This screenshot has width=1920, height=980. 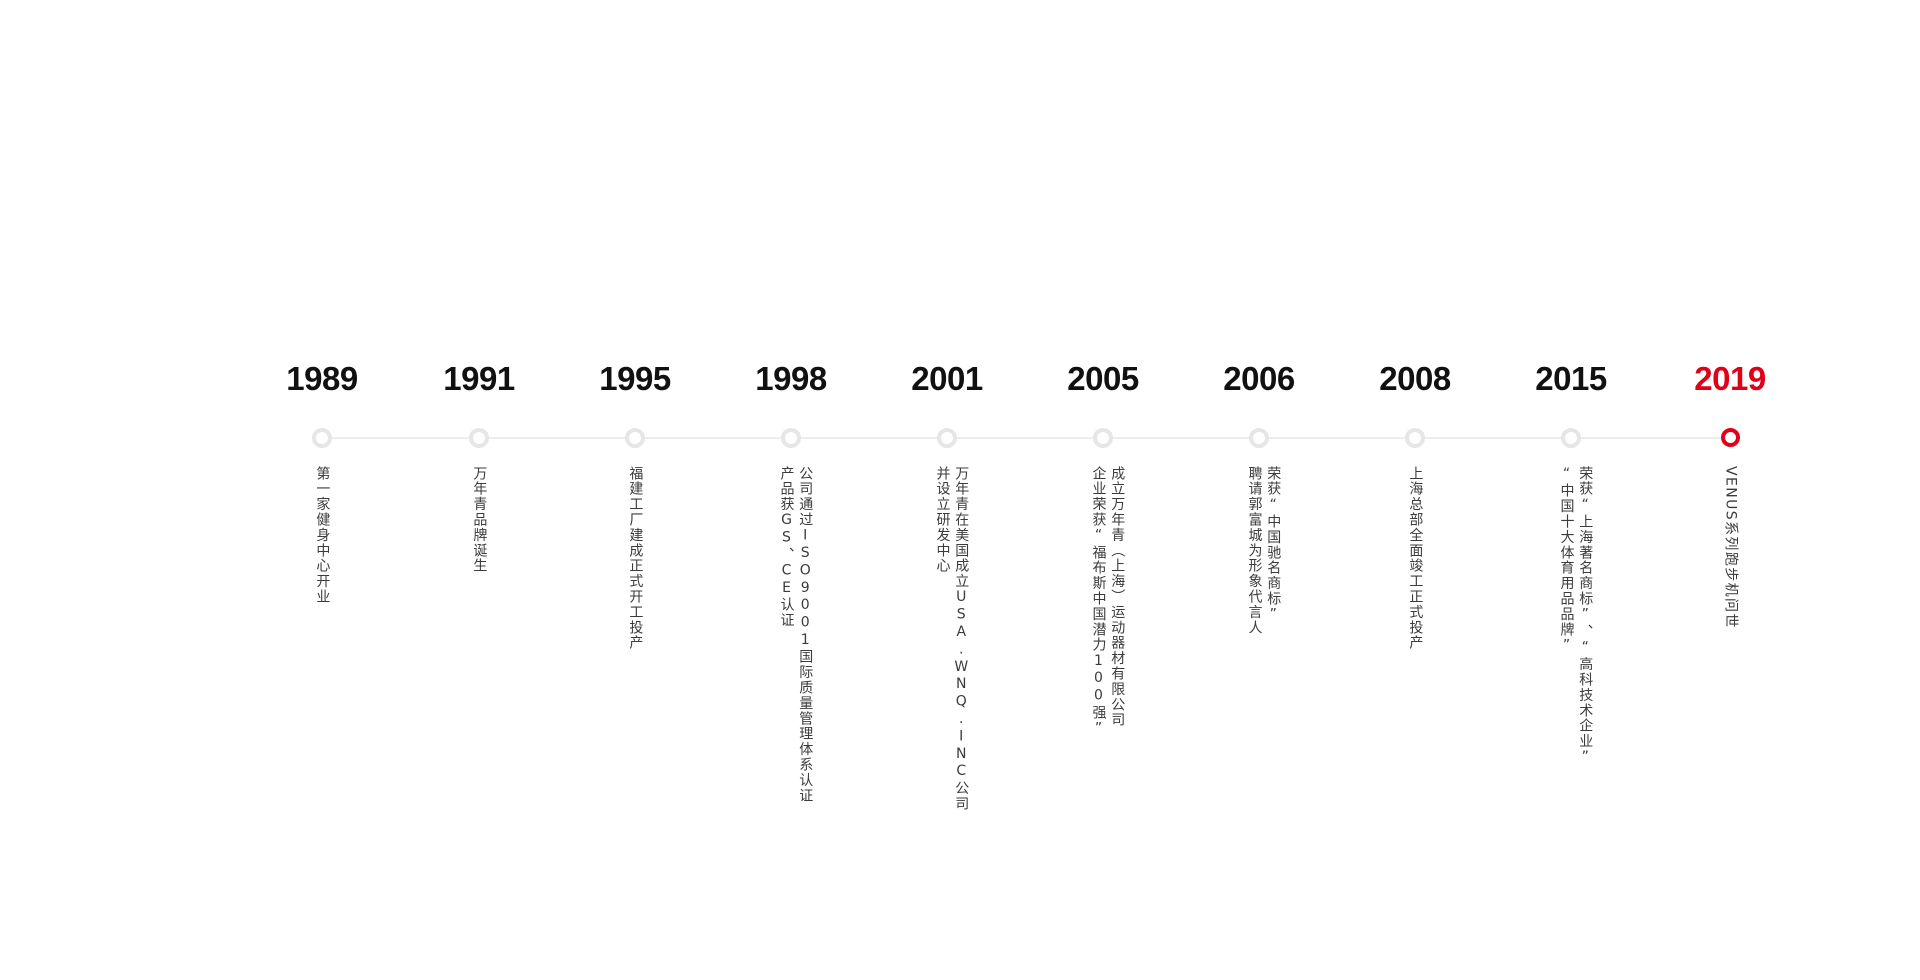 What do you see at coordinates (1254, 551) in the screenshot?
I see `timeline-description-column: 聘请郭富城为形象代言人` at bounding box center [1254, 551].